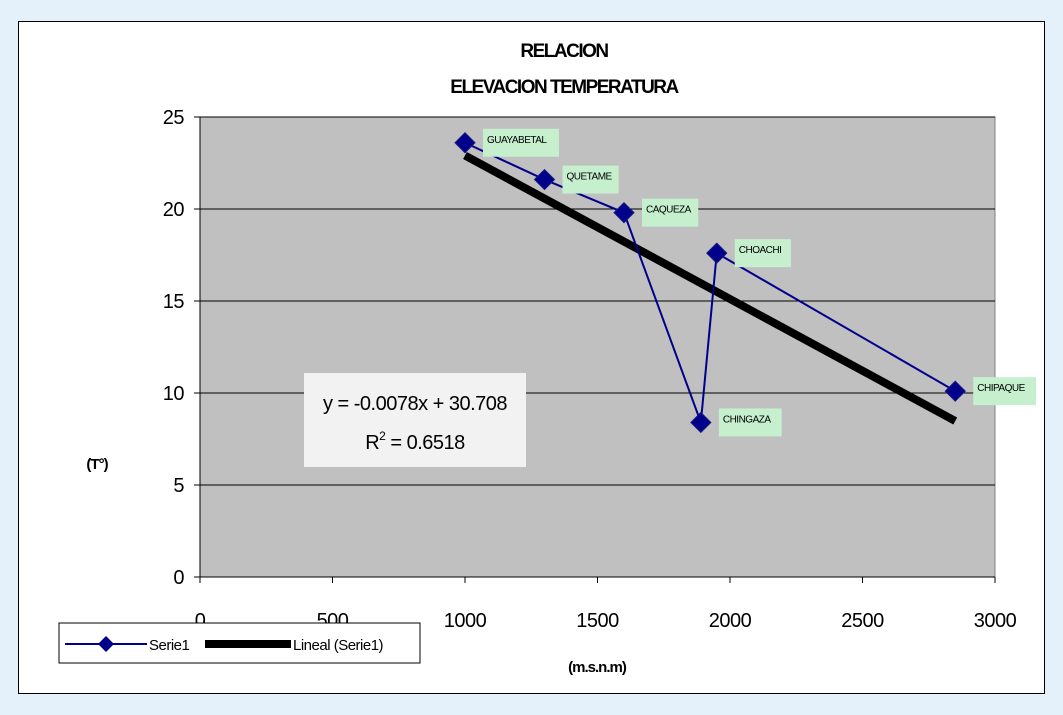 This screenshot has width=1063, height=715. What do you see at coordinates (174, 394) in the screenshot?
I see `y-tick-label: 10` at bounding box center [174, 394].